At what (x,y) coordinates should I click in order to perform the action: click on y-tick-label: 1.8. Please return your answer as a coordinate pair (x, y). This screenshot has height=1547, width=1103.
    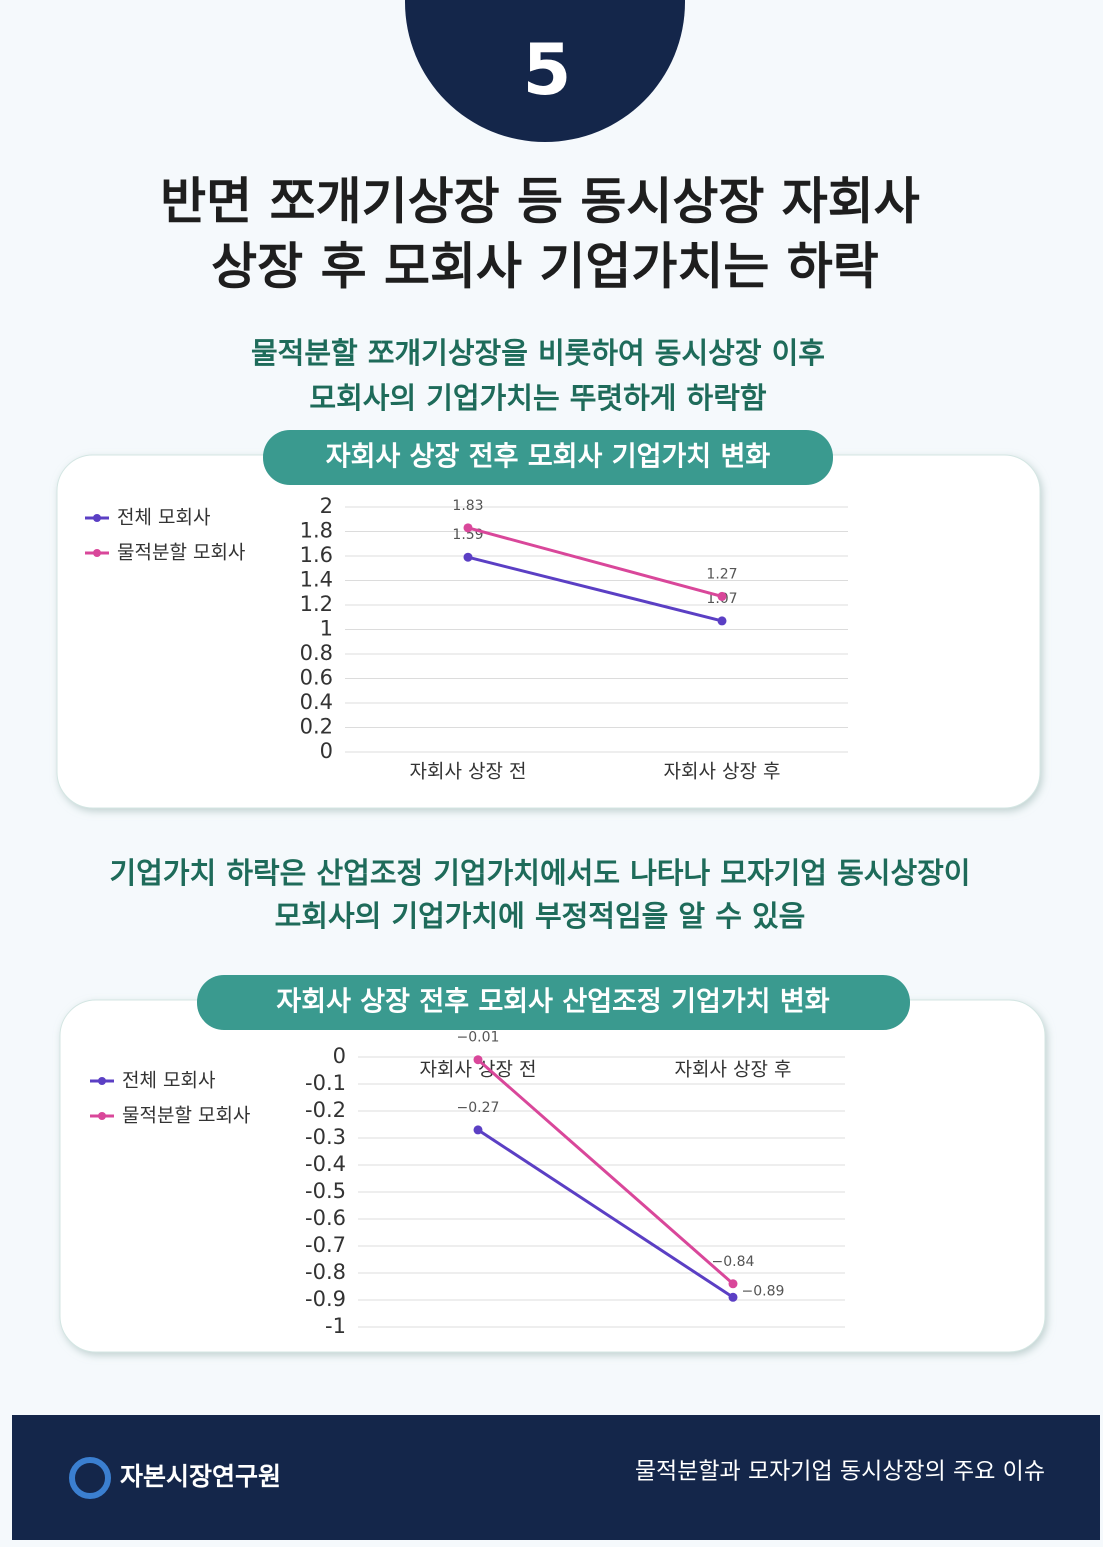
    Looking at the image, I should click on (316, 531).